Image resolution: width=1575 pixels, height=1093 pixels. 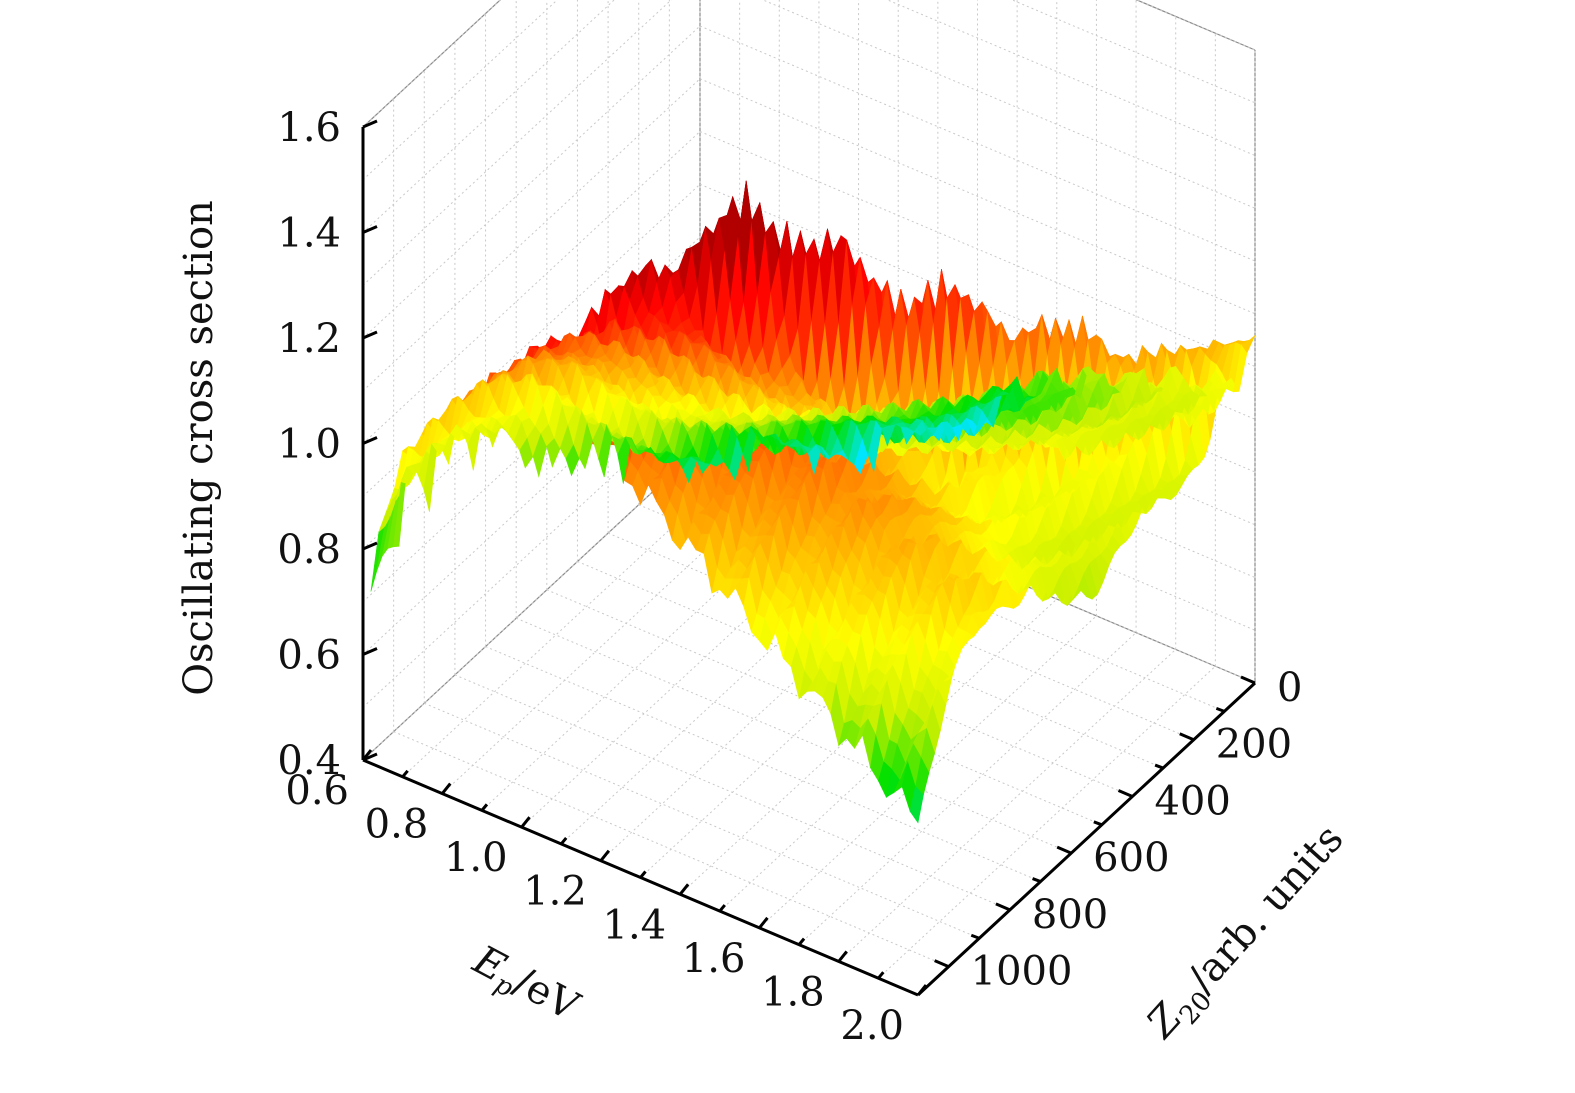 What do you see at coordinates (317, 791) in the screenshot?
I see `x-tick-label: 0.6` at bounding box center [317, 791].